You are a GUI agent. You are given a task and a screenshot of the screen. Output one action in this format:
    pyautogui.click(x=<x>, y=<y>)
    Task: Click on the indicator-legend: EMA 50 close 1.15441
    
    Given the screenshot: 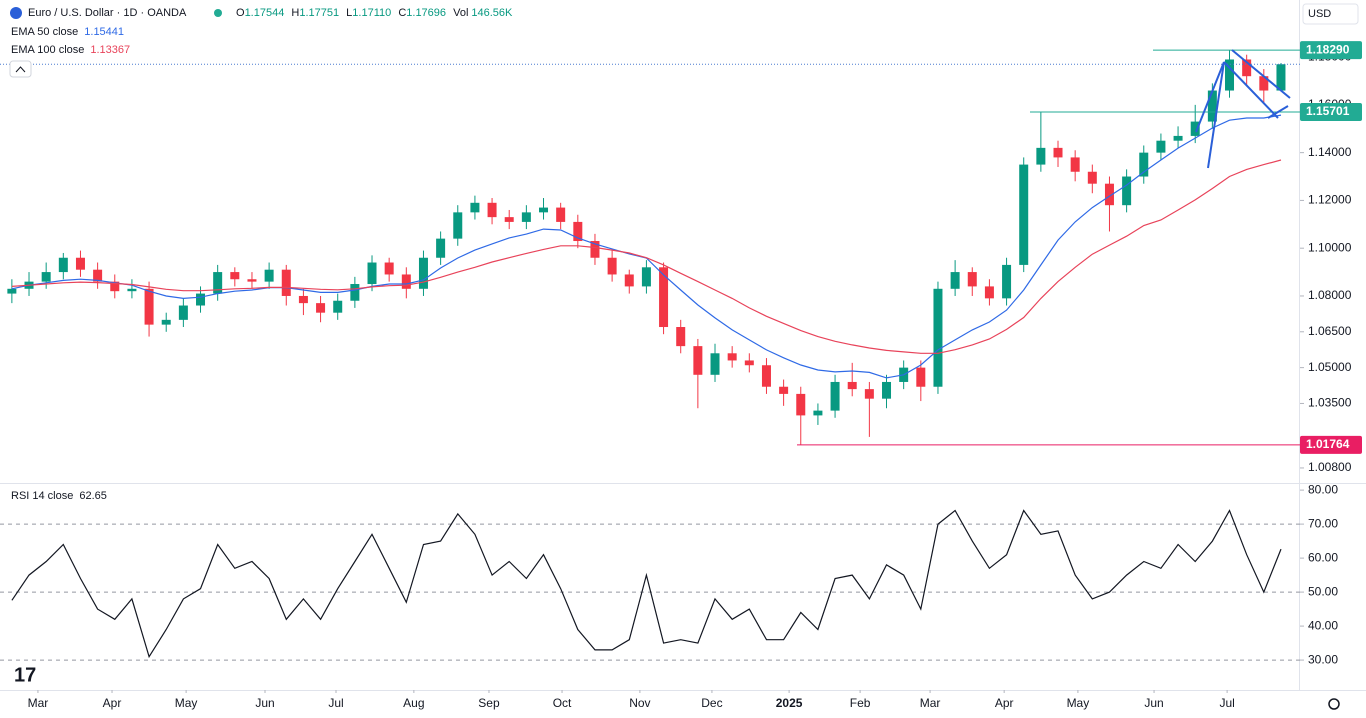 What is the action you would take?
    pyautogui.click(x=67, y=32)
    